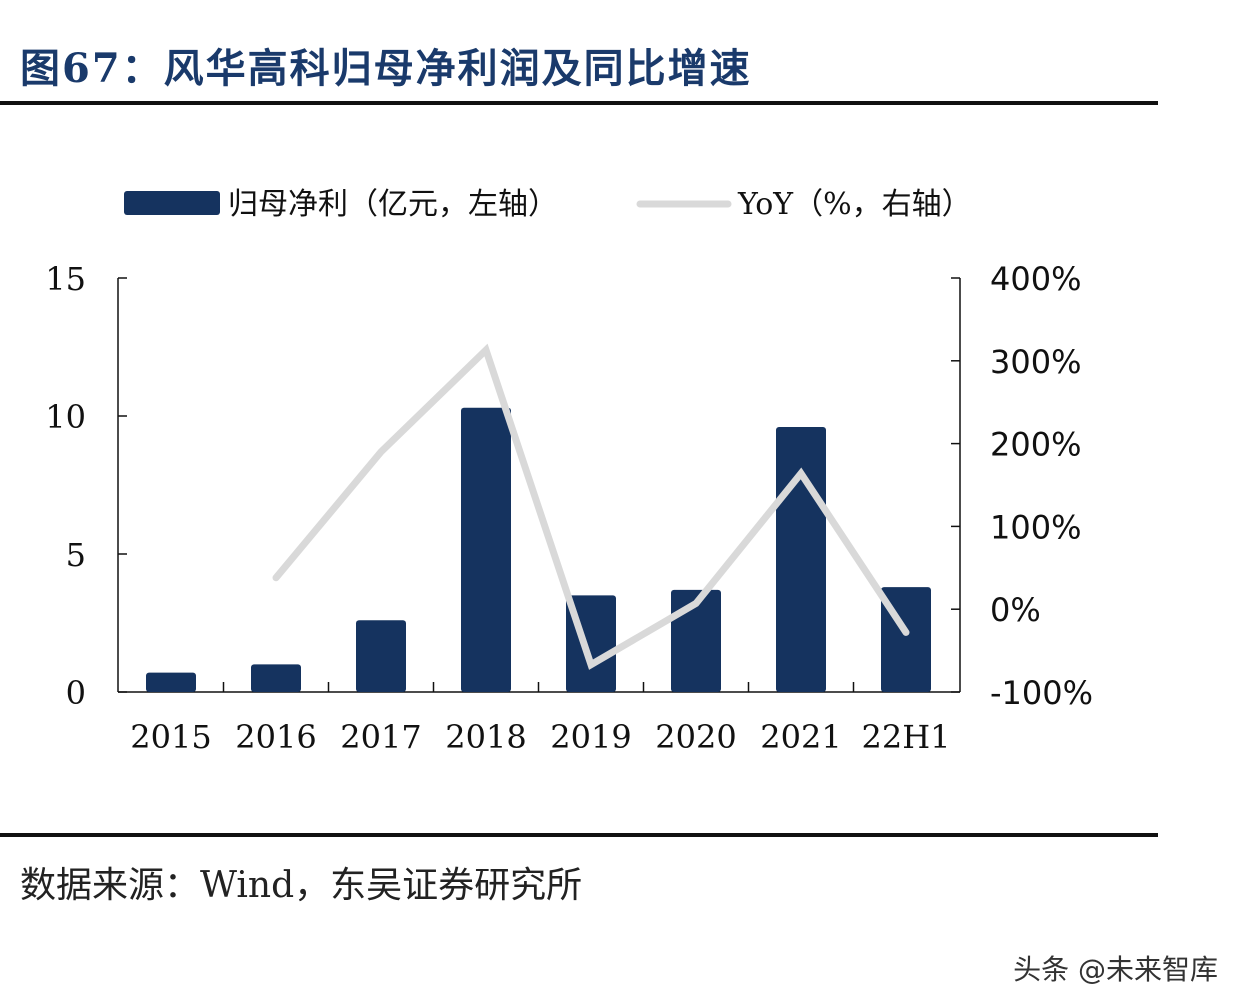  Describe the element at coordinates (854, 204) in the screenshot. I see `legend-label-line: YoY（%，右轴）` at that location.